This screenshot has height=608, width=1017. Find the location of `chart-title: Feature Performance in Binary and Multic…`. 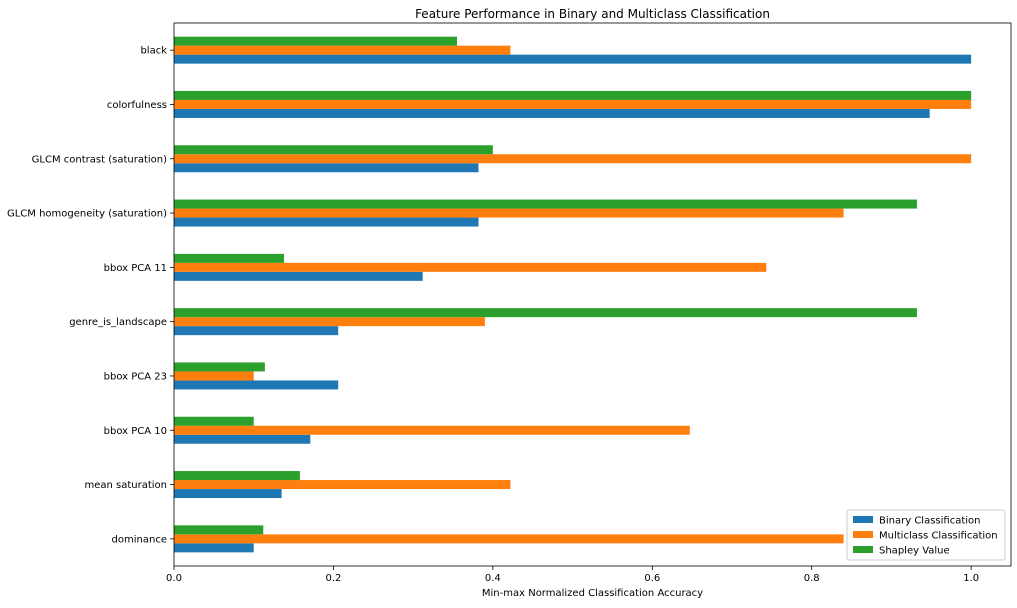

chart-title: Feature Performance in Binary and Multic… is located at coordinates (592, 14).